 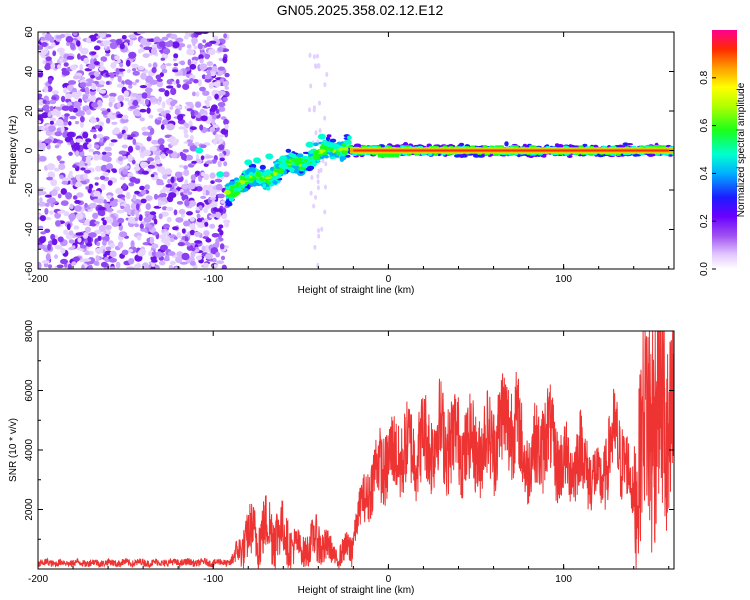 I want to click on y-tick-label: 4000, so click(x=29, y=449).